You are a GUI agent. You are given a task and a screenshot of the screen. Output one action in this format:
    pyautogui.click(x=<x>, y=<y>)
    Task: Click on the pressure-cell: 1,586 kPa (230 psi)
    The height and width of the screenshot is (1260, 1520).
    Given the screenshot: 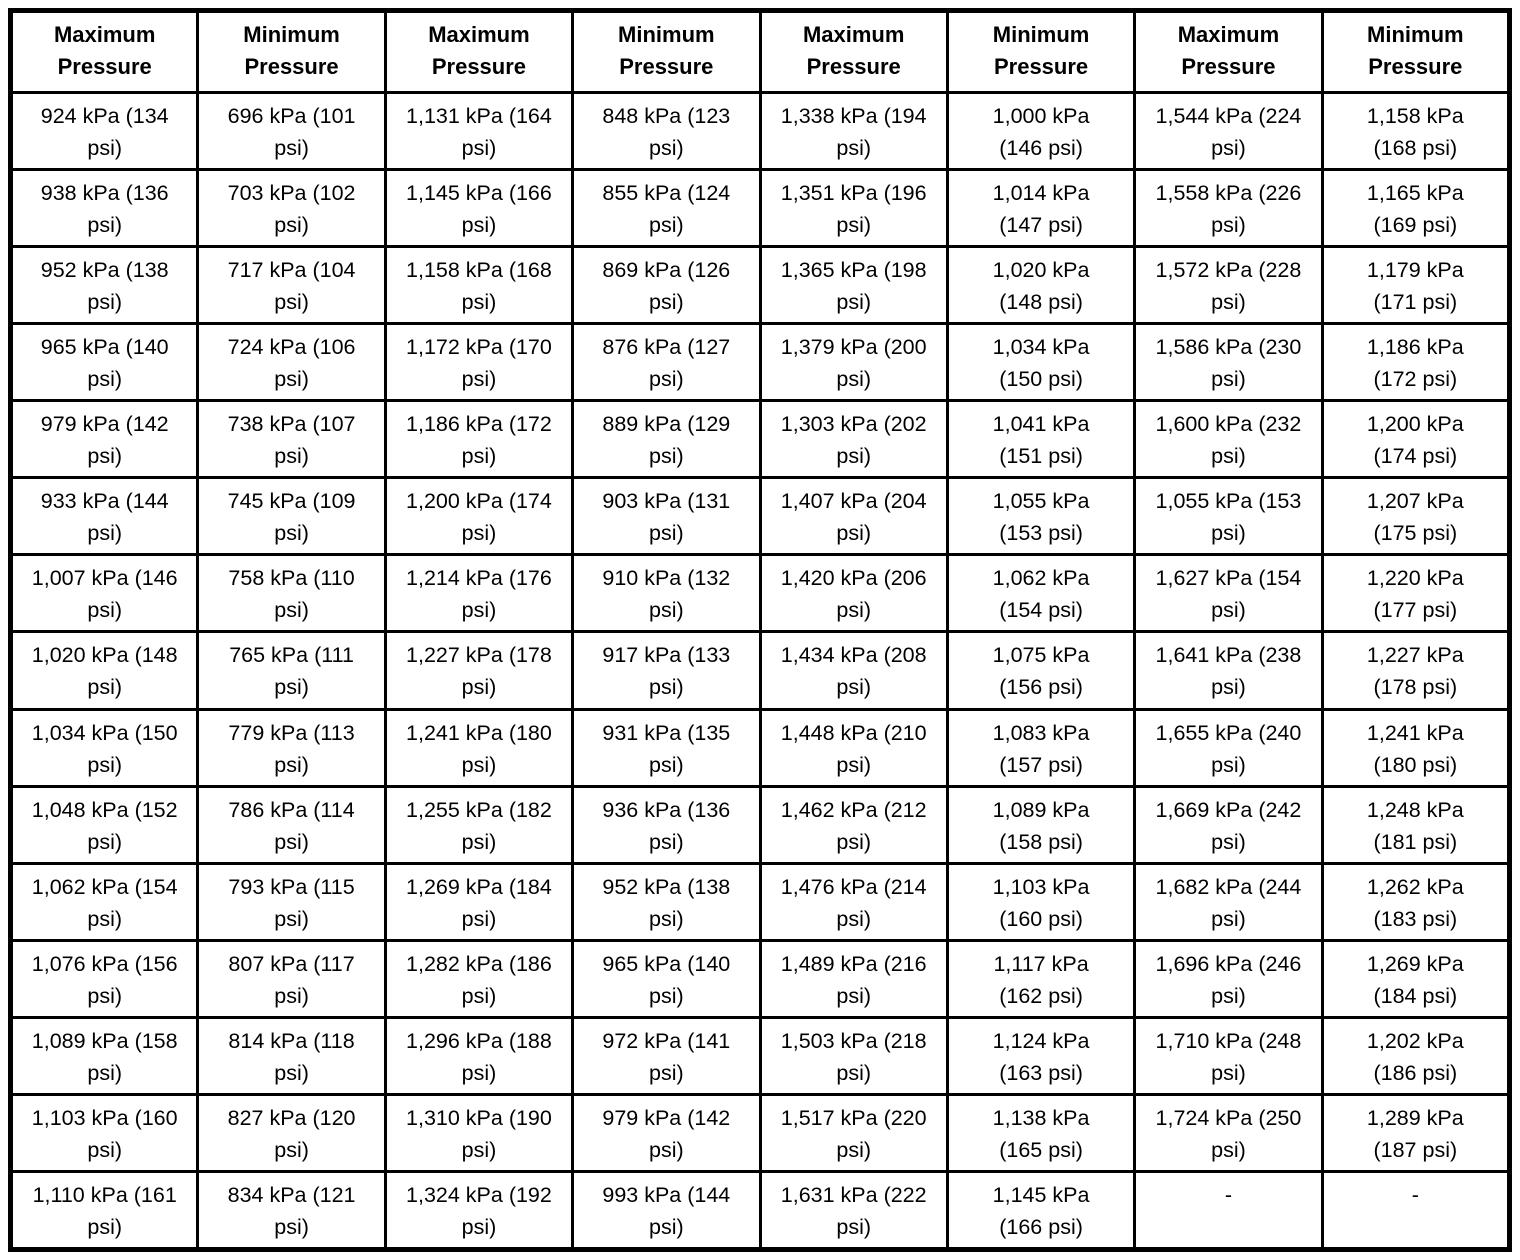 What is the action you would take?
    pyautogui.click(x=1228, y=362)
    